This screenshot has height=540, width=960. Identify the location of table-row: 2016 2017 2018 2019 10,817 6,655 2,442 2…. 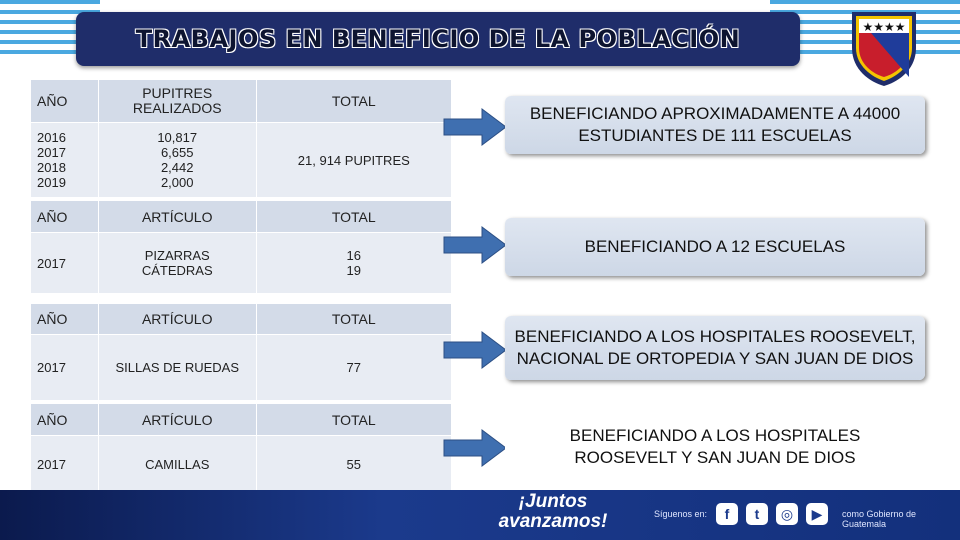
(241, 160).